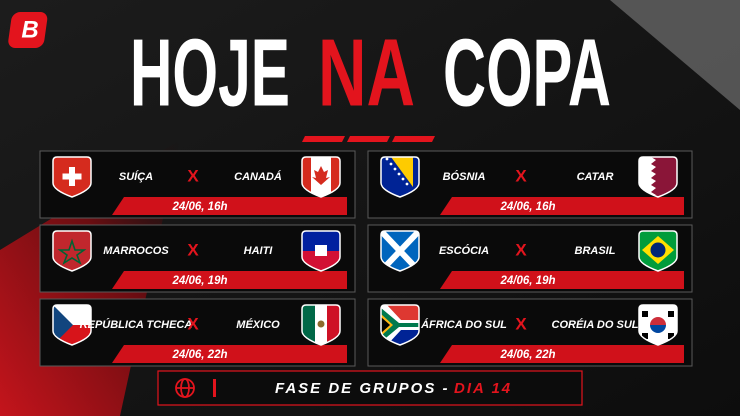 The width and height of the screenshot is (740, 416). I want to click on footer-day: DIA 14, so click(483, 388).